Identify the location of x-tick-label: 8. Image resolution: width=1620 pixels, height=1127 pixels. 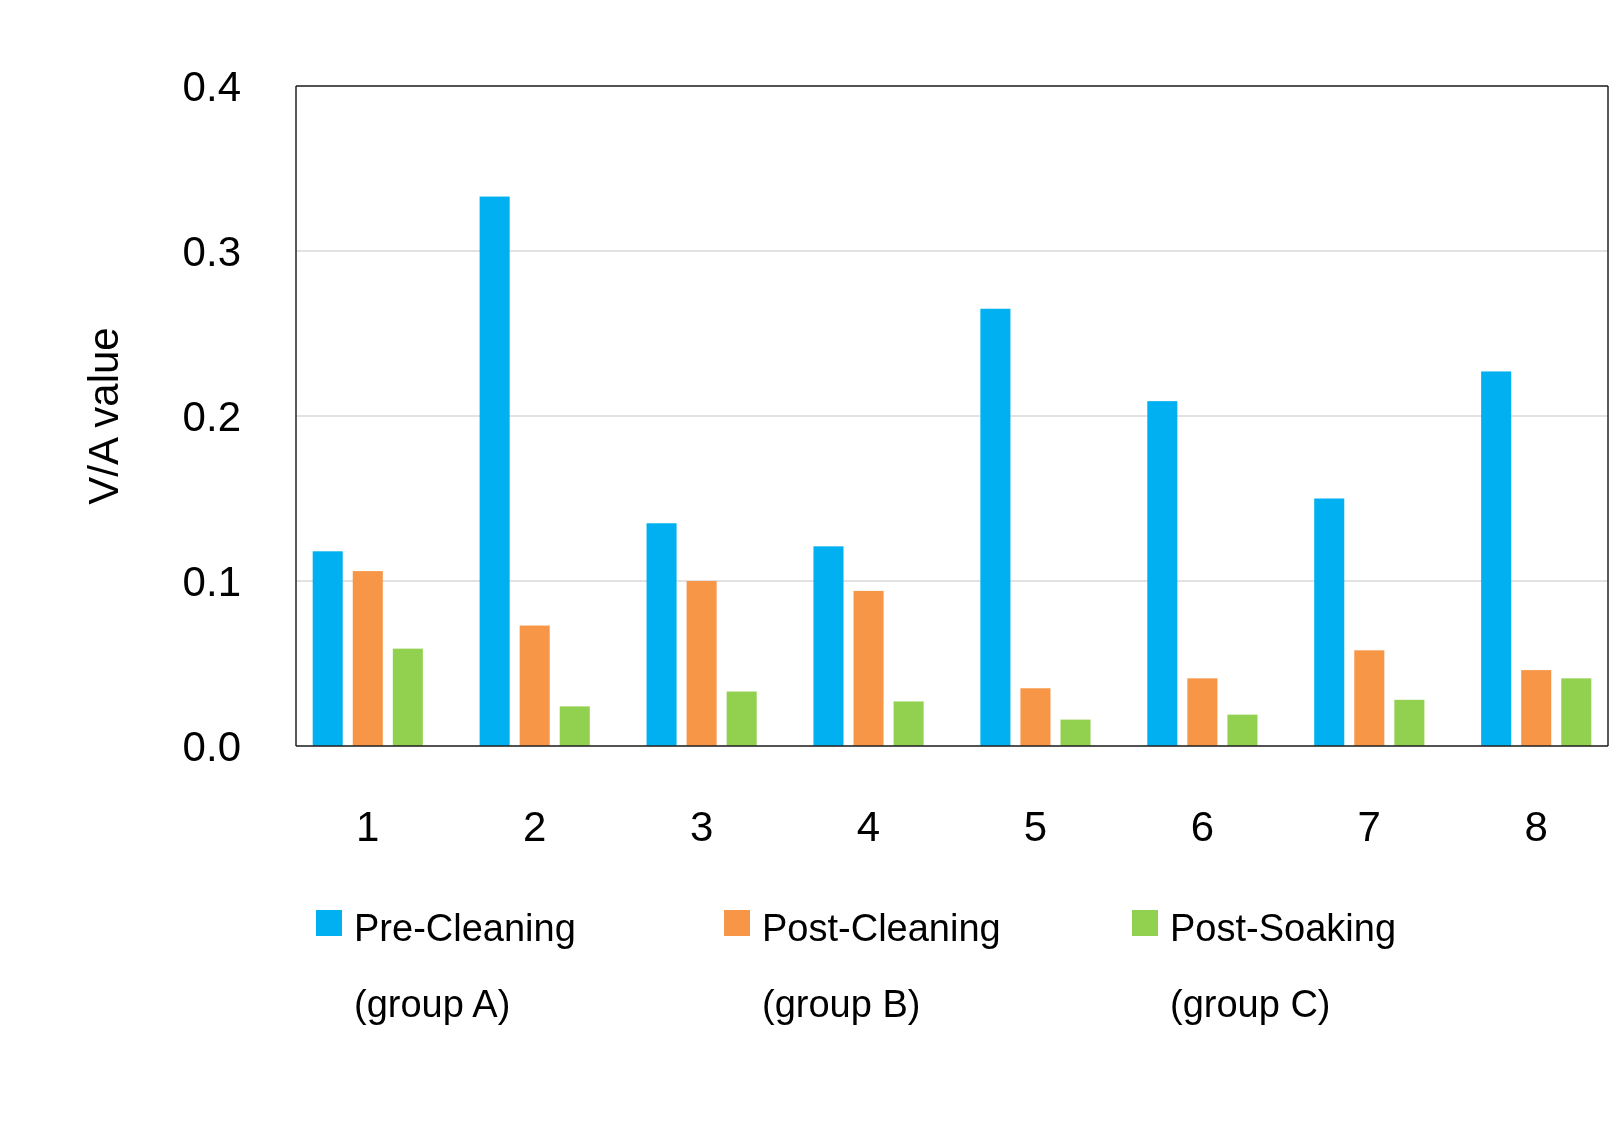
(1536, 826).